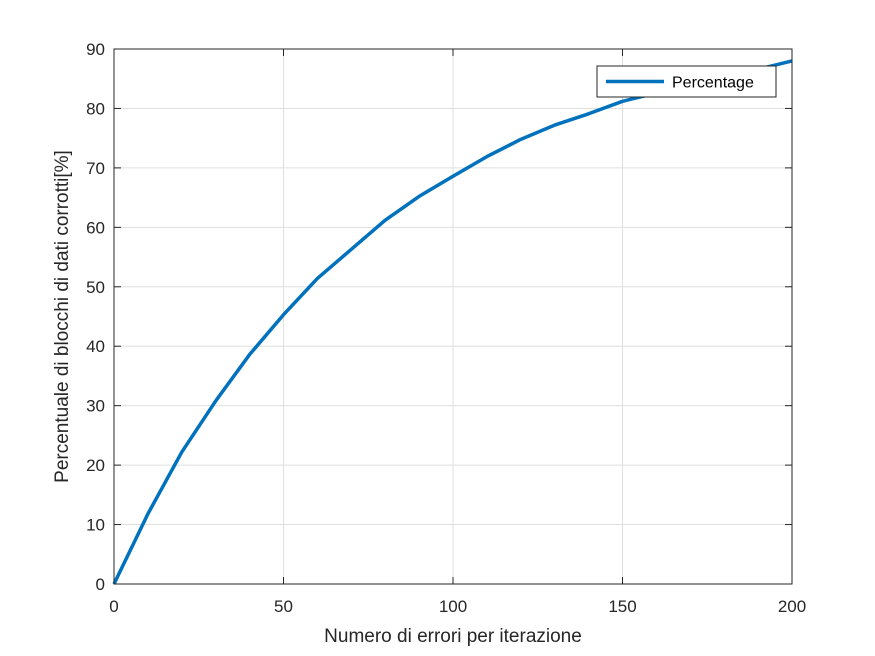 This screenshot has height=656, width=875. Describe the element at coordinates (95, 406) in the screenshot. I see `y-tick-label: 30` at that location.